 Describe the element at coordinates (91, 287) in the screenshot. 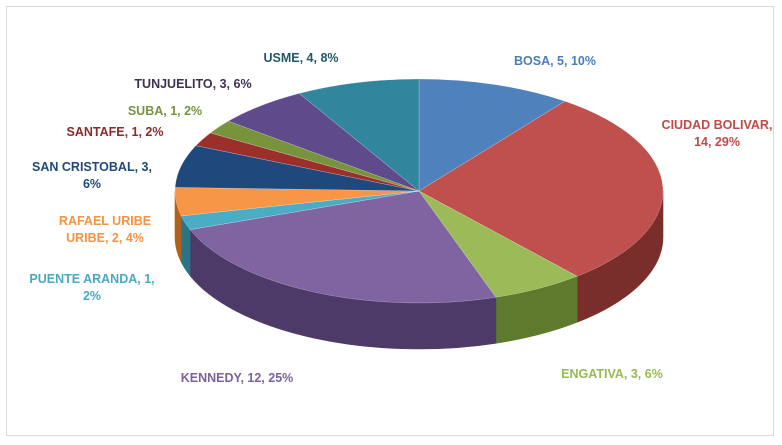

I see `data-label-puente-aranda: PUENTE ARANDA, 1, 2%` at that location.